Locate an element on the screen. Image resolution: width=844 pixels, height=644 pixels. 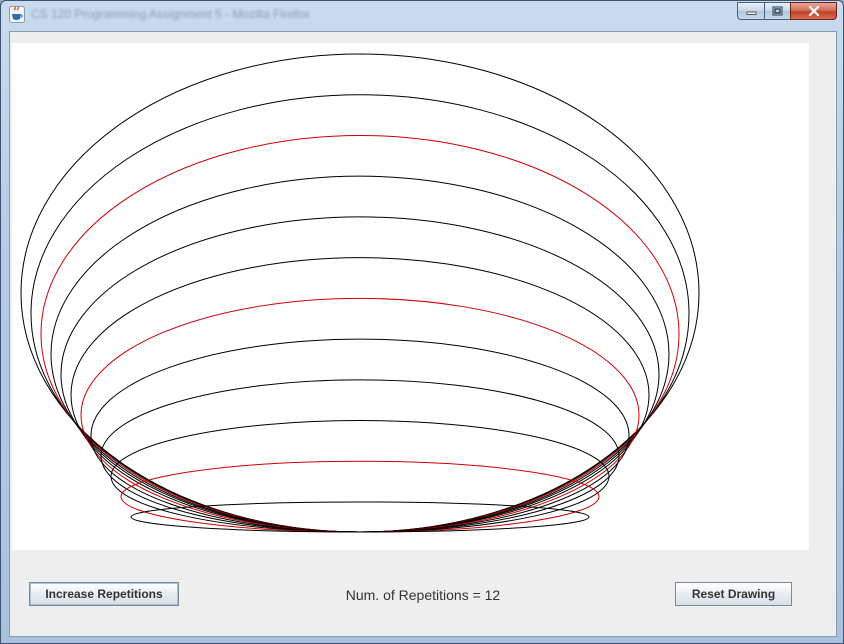
minimize-icon is located at coordinates (751, 13).